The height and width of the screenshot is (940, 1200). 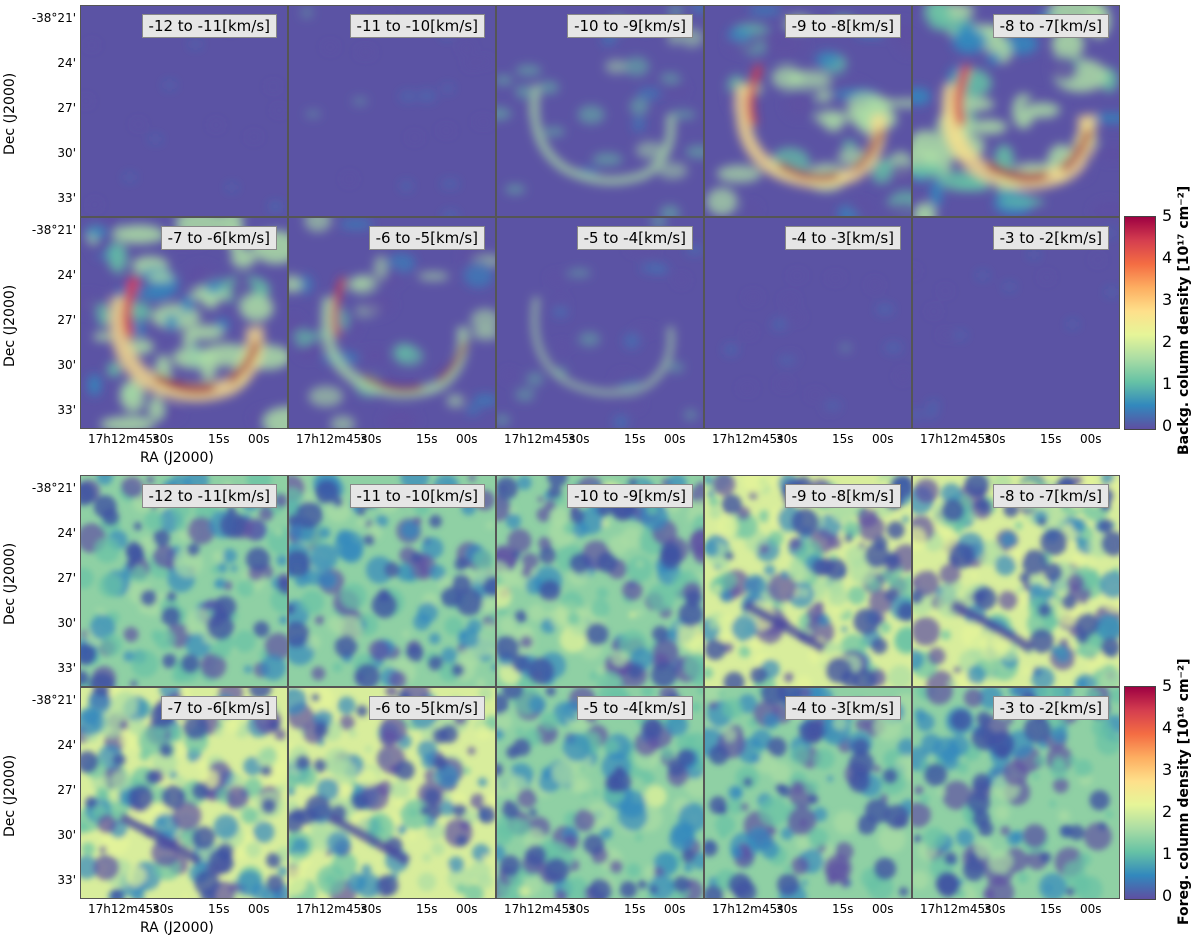 What do you see at coordinates (1167, 299) in the screenshot?
I see `colorbar-tick-label: 3` at bounding box center [1167, 299].